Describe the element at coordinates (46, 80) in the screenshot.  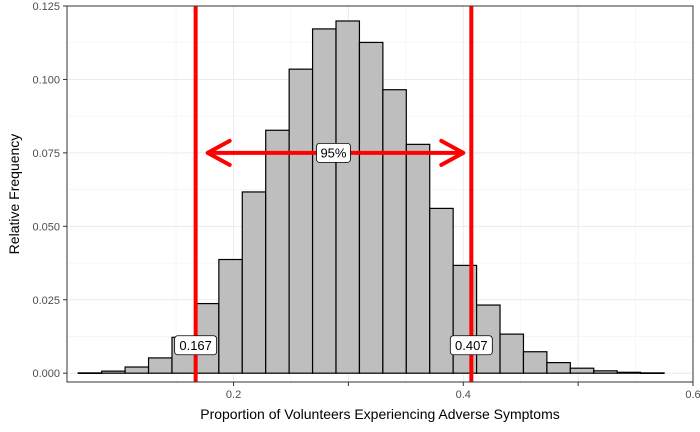
I see `y-tick-label: 0.100` at that location.